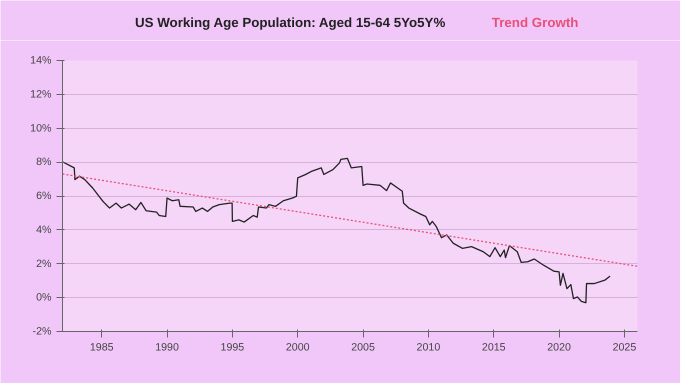  What do you see at coordinates (44, 196) in the screenshot?
I see `y-tick-label: 6%` at bounding box center [44, 196].